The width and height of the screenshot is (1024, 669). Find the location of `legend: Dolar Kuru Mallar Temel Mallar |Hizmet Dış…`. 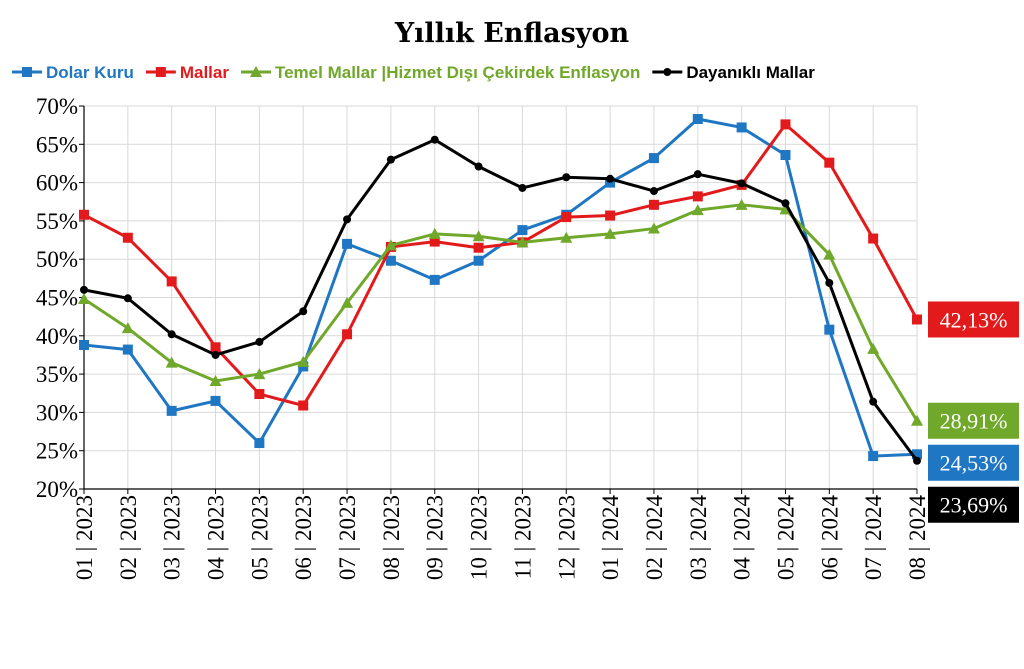

legend: Dolar Kuru Mallar Temel Mallar |Hizmet Dış… is located at coordinates (413, 72).